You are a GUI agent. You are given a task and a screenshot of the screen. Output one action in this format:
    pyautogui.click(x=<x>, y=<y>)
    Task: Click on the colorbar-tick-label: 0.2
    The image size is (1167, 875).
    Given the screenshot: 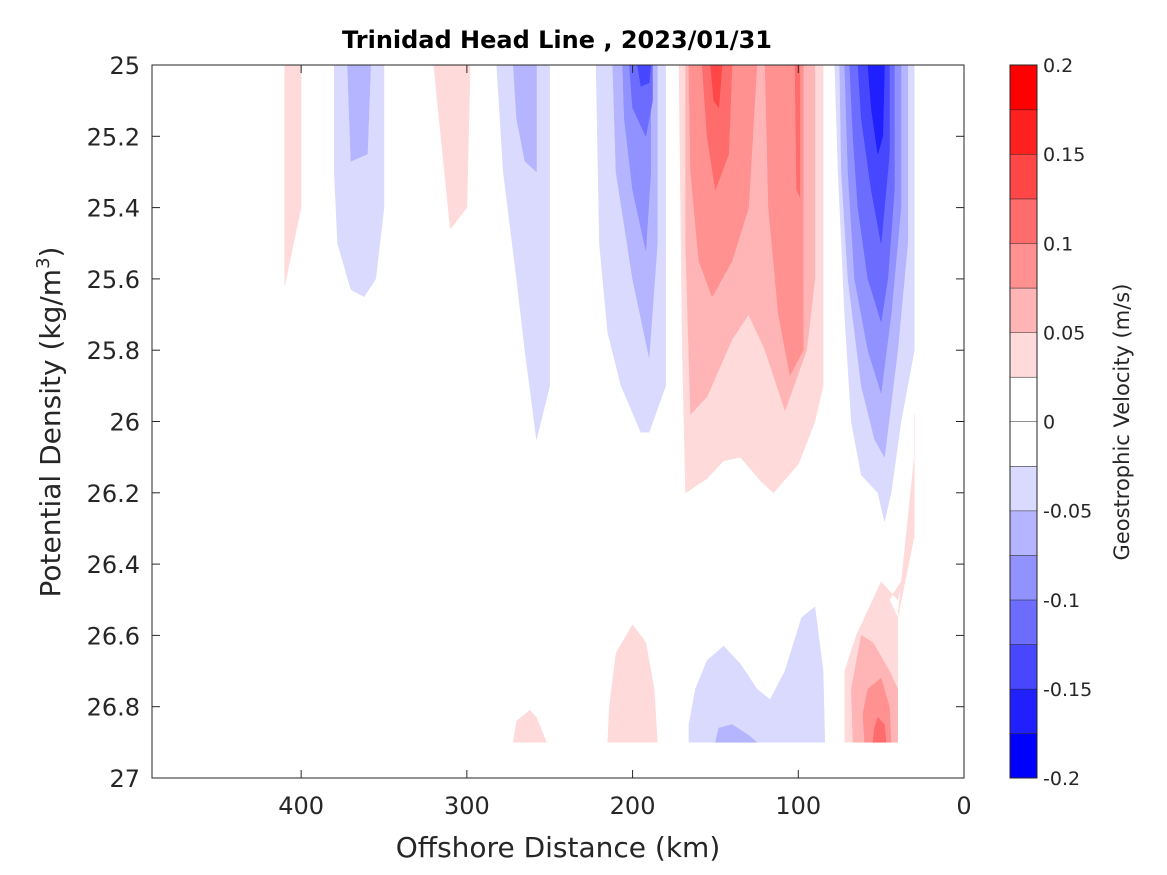 What is the action you would take?
    pyautogui.click(x=1058, y=66)
    